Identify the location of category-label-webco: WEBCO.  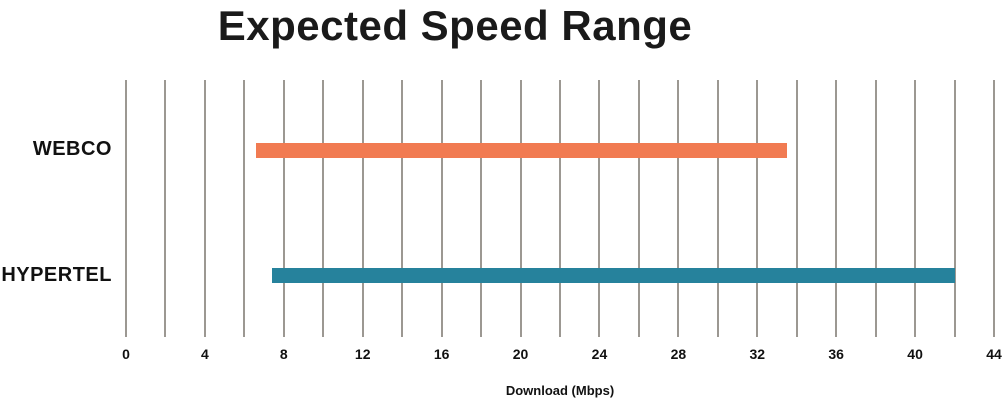
(72, 149).